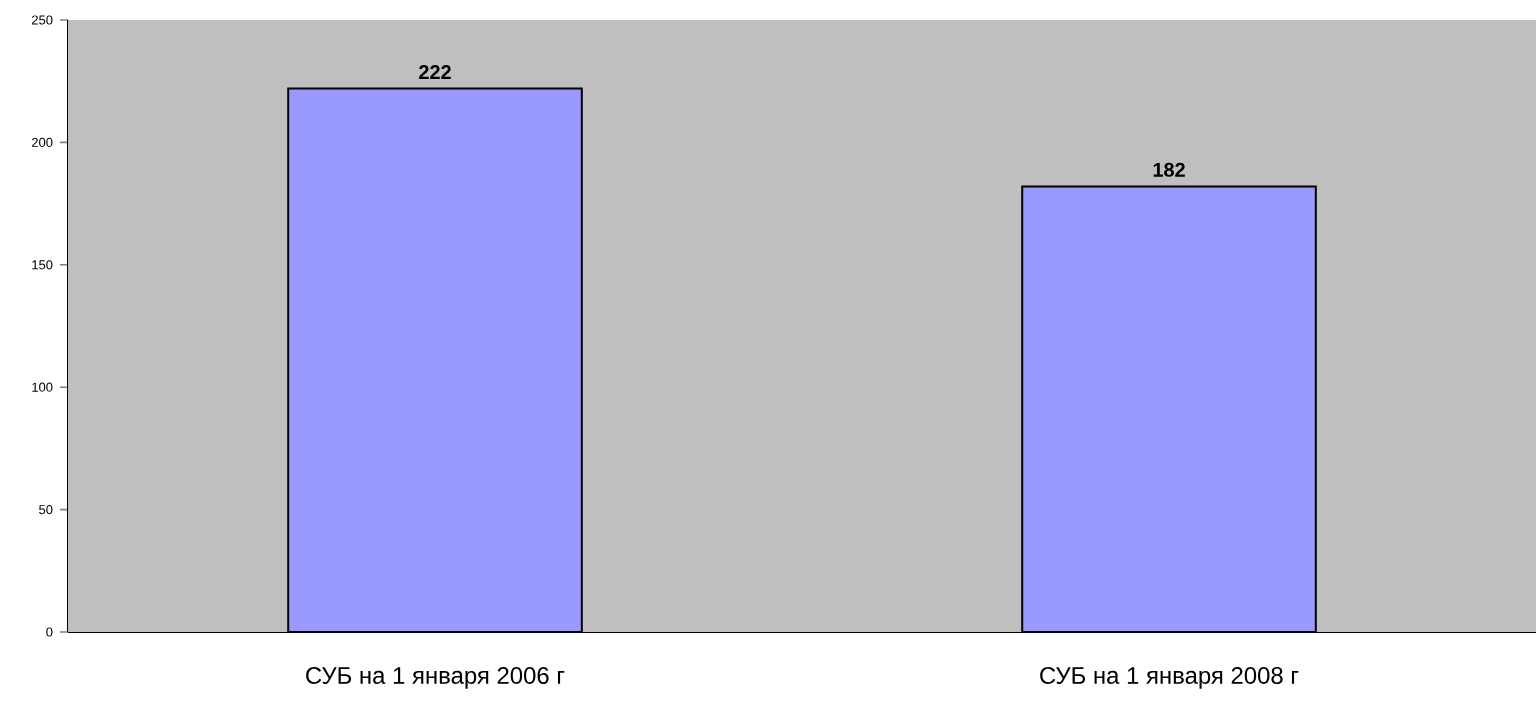 The width and height of the screenshot is (1536, 706). I want to click on y-tick-label: 50, so click(46, 510).